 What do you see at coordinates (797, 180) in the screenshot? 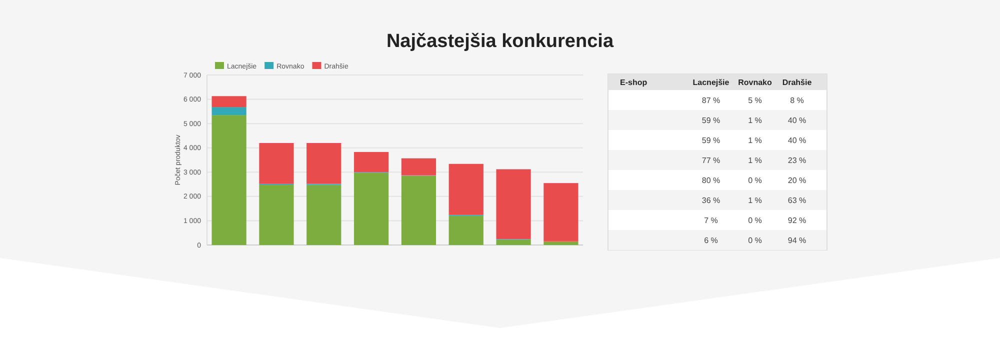
I see `text: 20 %` at bounding box center [797, 180].